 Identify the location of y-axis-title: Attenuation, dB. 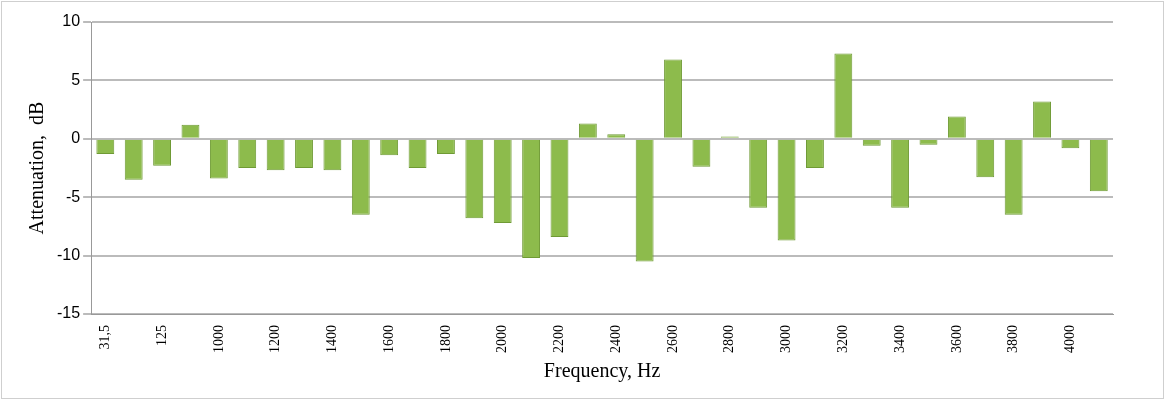
(36, 168).